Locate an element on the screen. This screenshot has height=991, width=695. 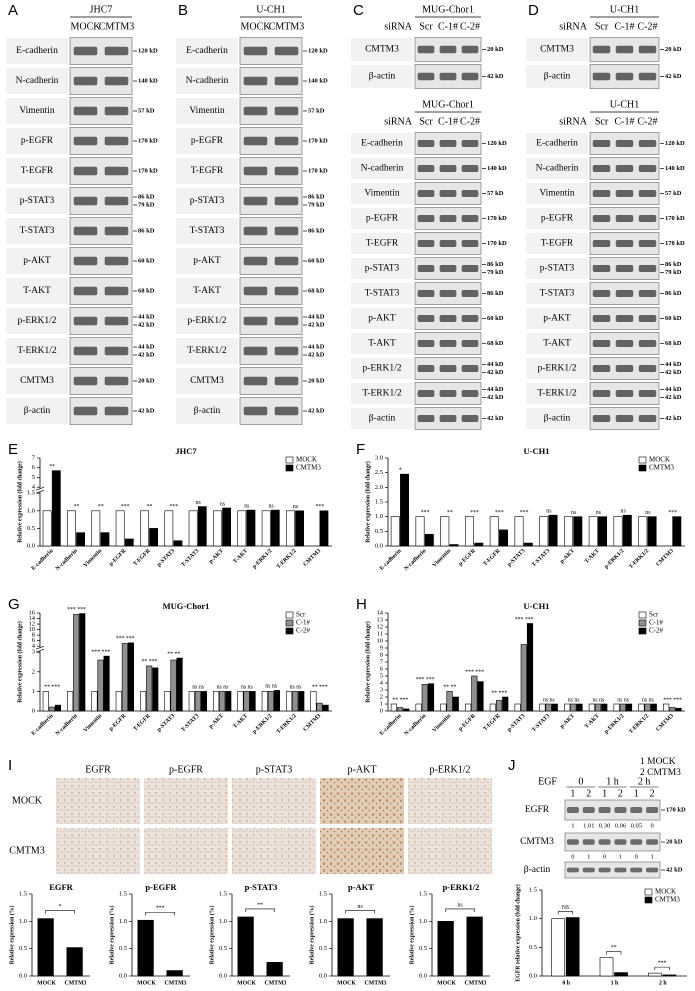
lane-label: C-2# is located at coordinates (648, 121).